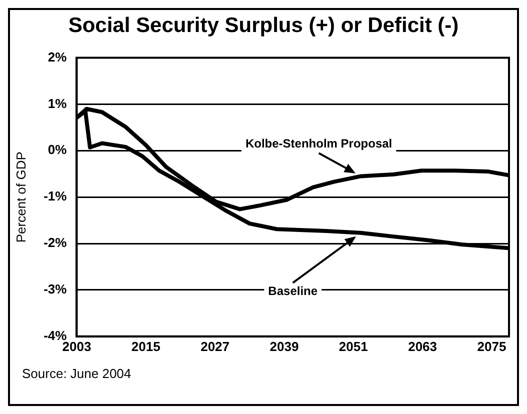 The image size is (527, 414). What do you see at coordinates (58, 150) in the screenshot?
I see `y-tick-label: 0%` at bounding box center [58, 150].